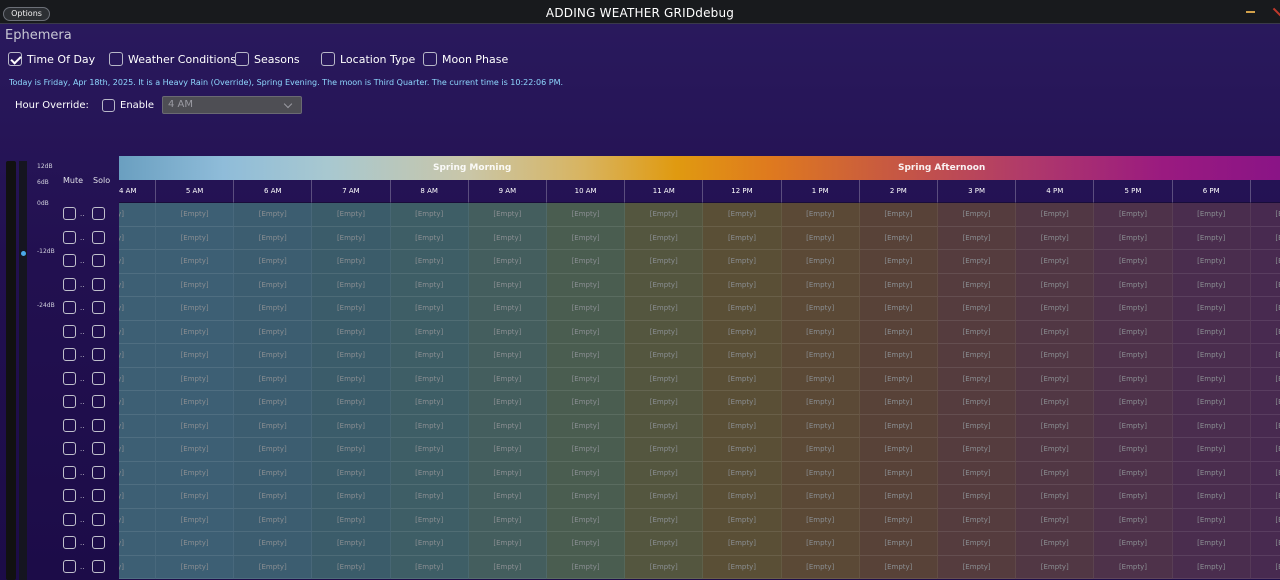 This screenshot has height=580, width=1280. Describe the element at coordinates (430, 59) in the screenshot. I see `moon-phase-checkbox` at that location.